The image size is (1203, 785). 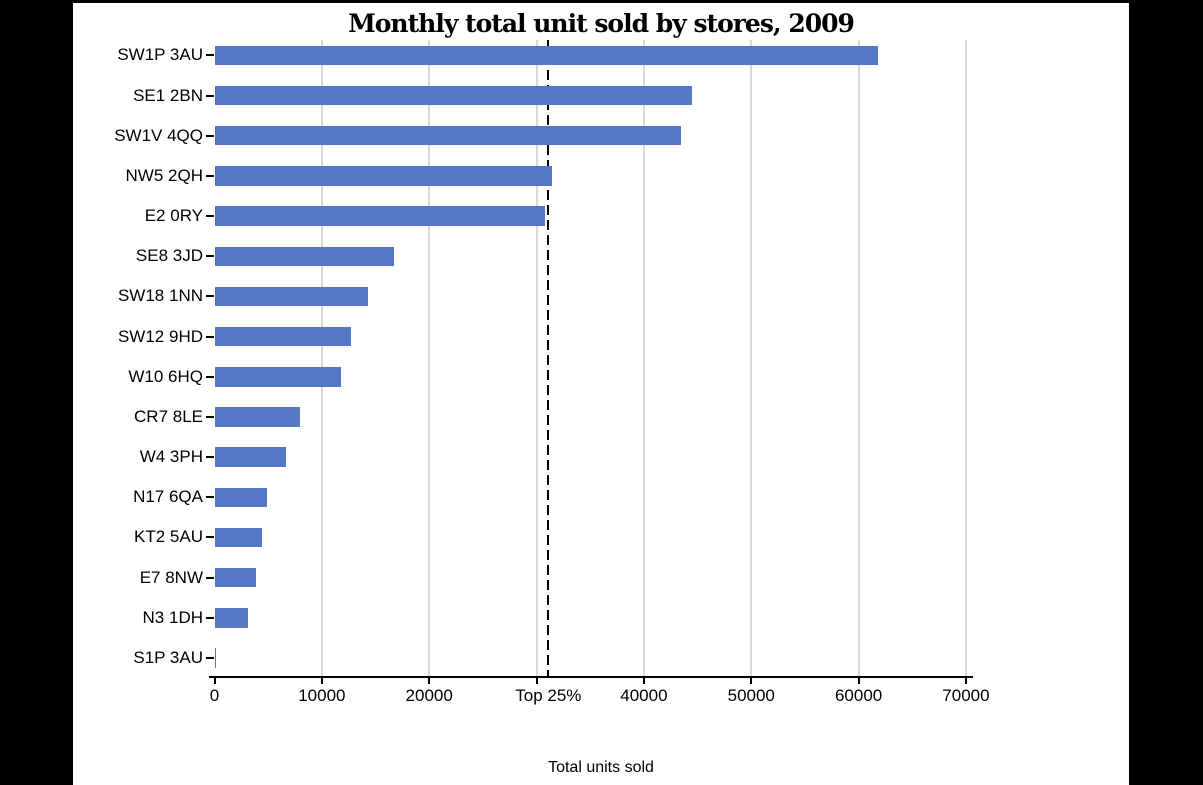 I want to click on y-axis-tick-label: W4 3PH, so click(x=171, y=457).